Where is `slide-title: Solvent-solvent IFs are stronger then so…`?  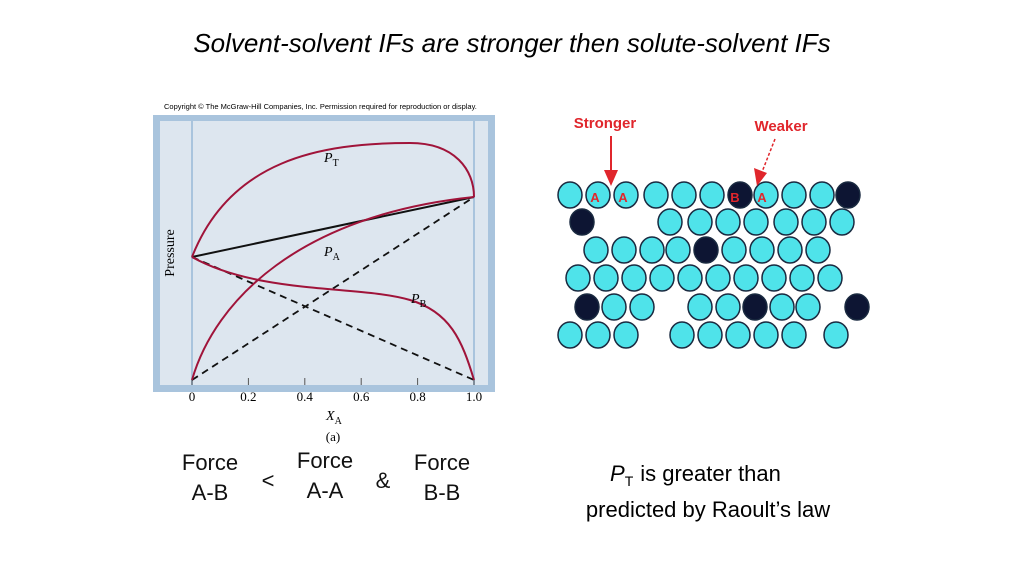
slide-title: Solvent-solvent IFs are stronger then so… is located at coordinates (511, 43).